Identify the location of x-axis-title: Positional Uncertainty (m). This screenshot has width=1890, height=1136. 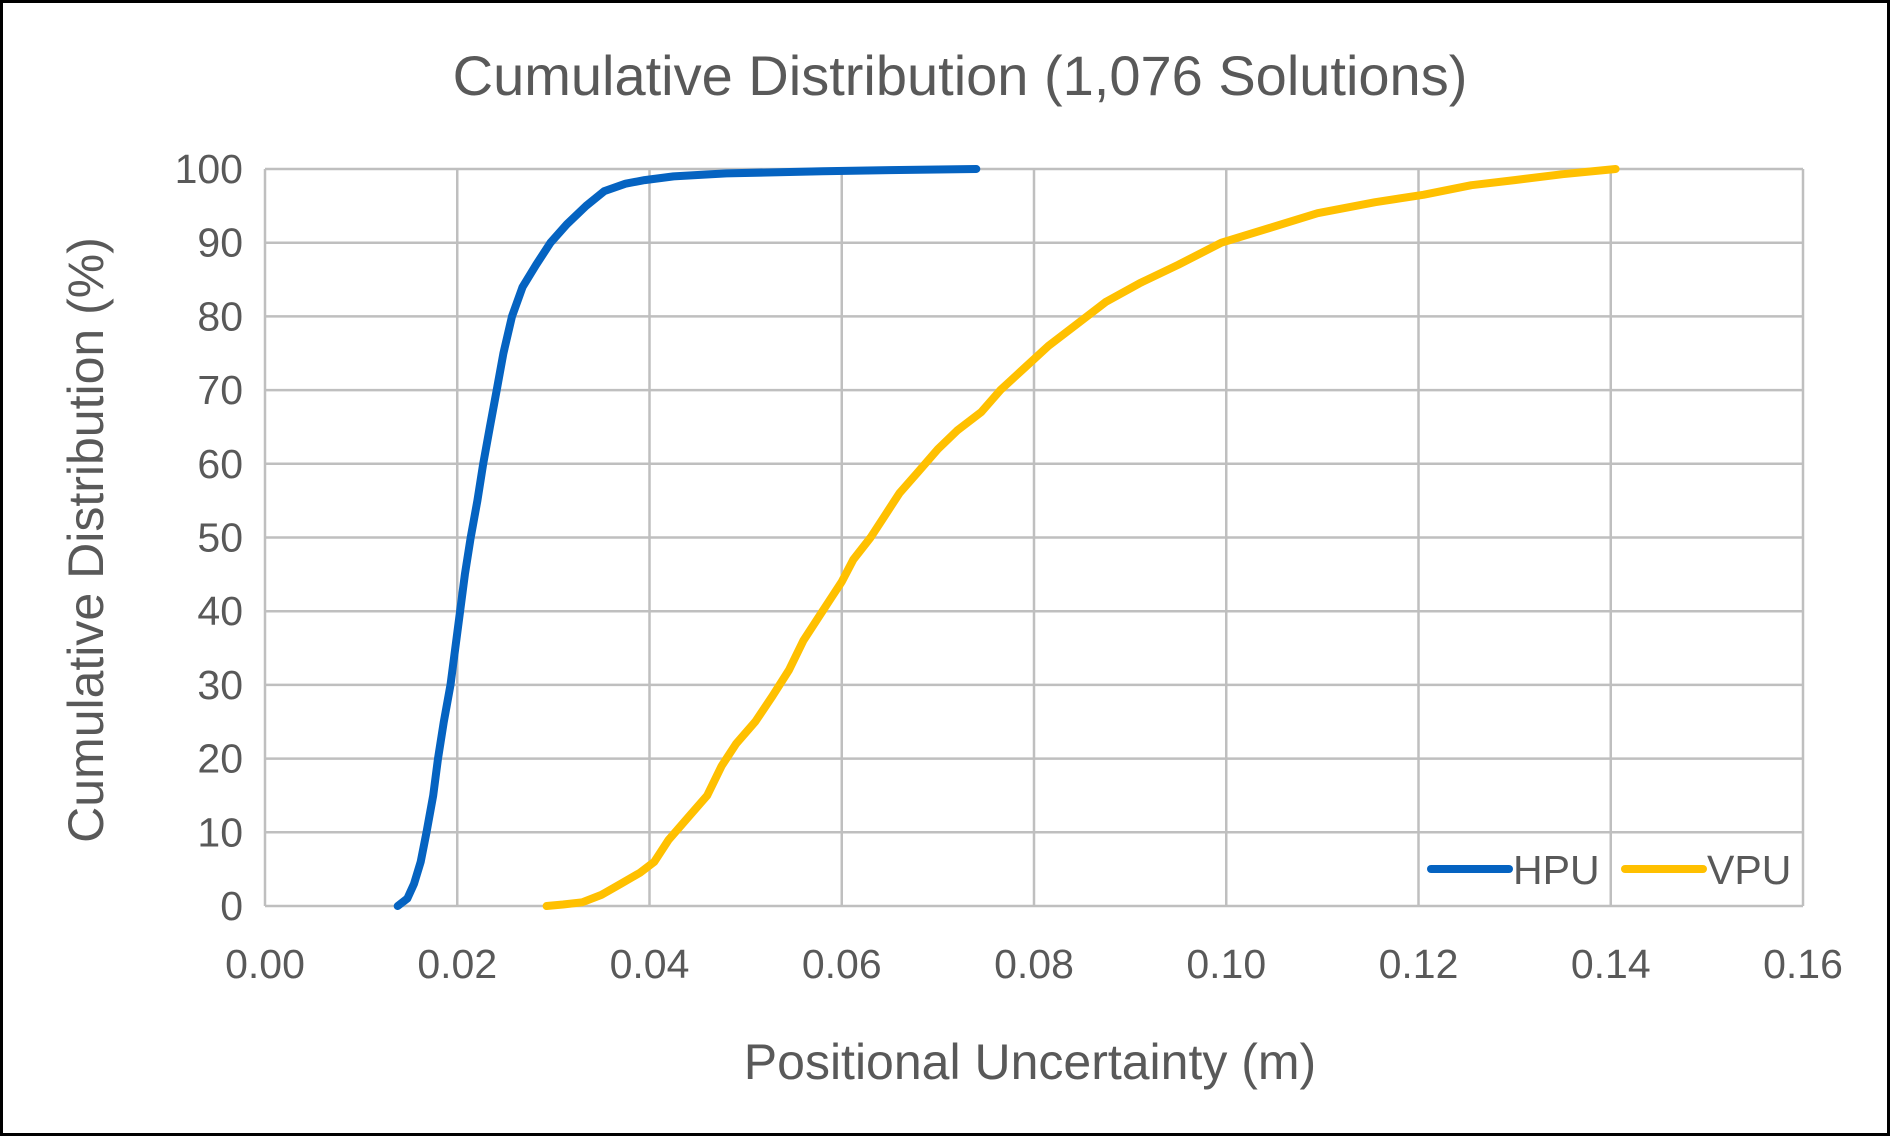
(1030, 1062).